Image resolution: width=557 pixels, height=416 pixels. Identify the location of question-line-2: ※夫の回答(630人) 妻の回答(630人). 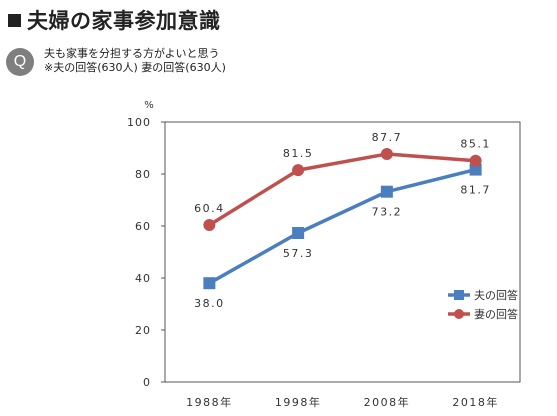
(135, 67).